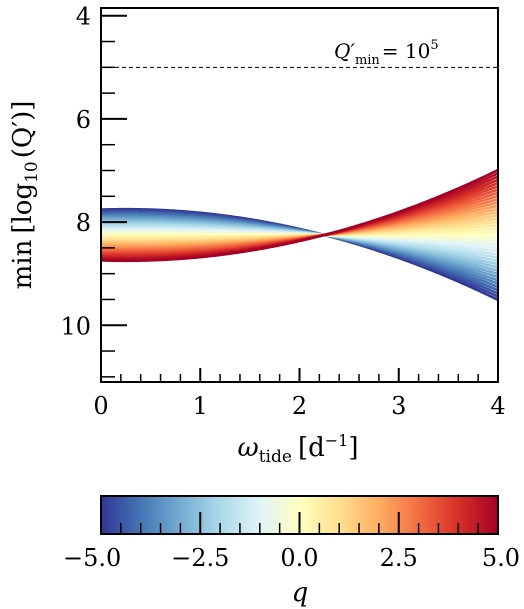 Image resolution: width=524 pixels, height=609 pixels. I want to click on colorbar-ticks: −5.0 −2.5 0.0 2.5 5.0, so click(291, 542).